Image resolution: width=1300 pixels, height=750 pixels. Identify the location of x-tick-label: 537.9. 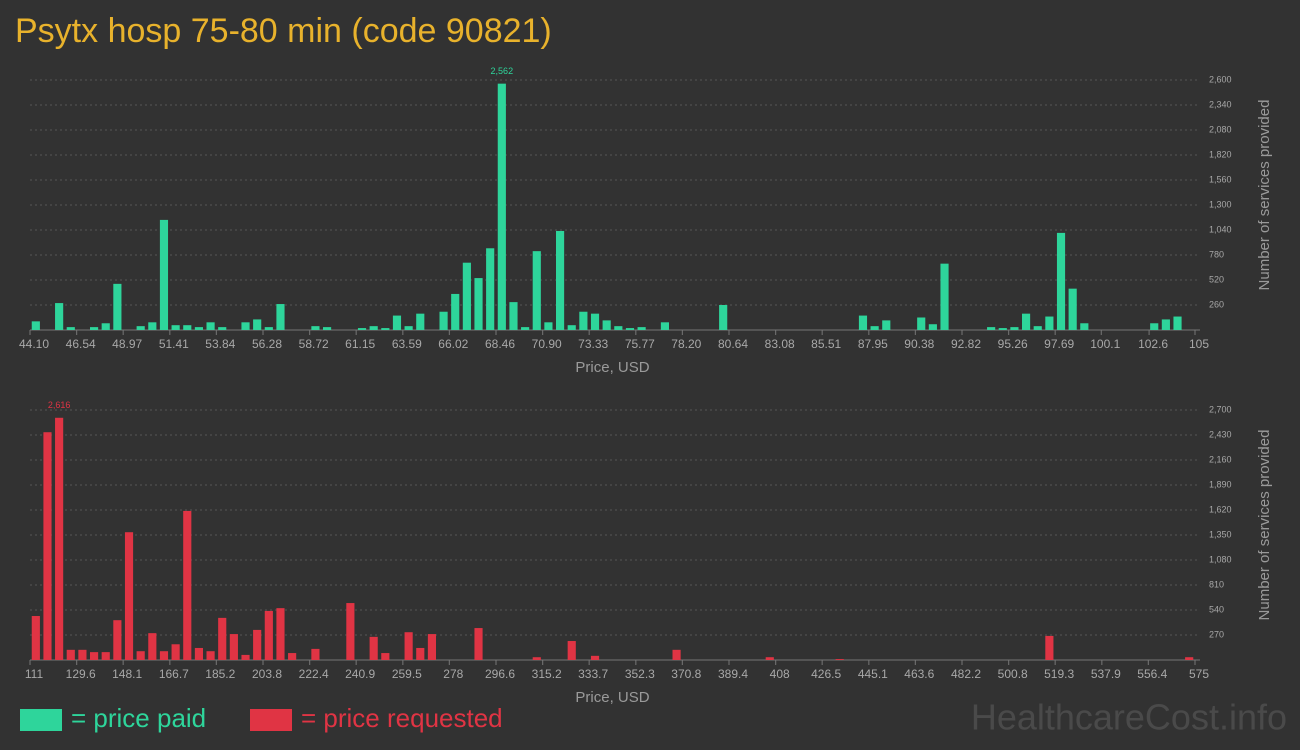
(1106, 674).